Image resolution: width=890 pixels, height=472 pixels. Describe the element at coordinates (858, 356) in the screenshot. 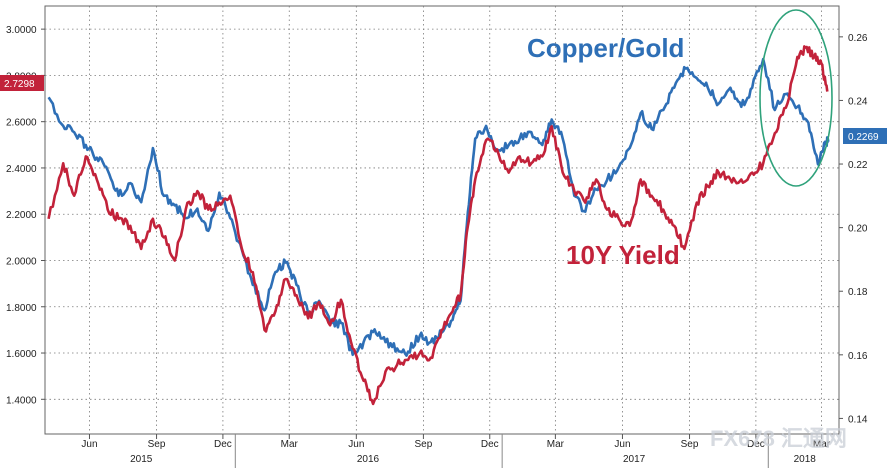

I see `right-tick-label: 0.16` at that location.